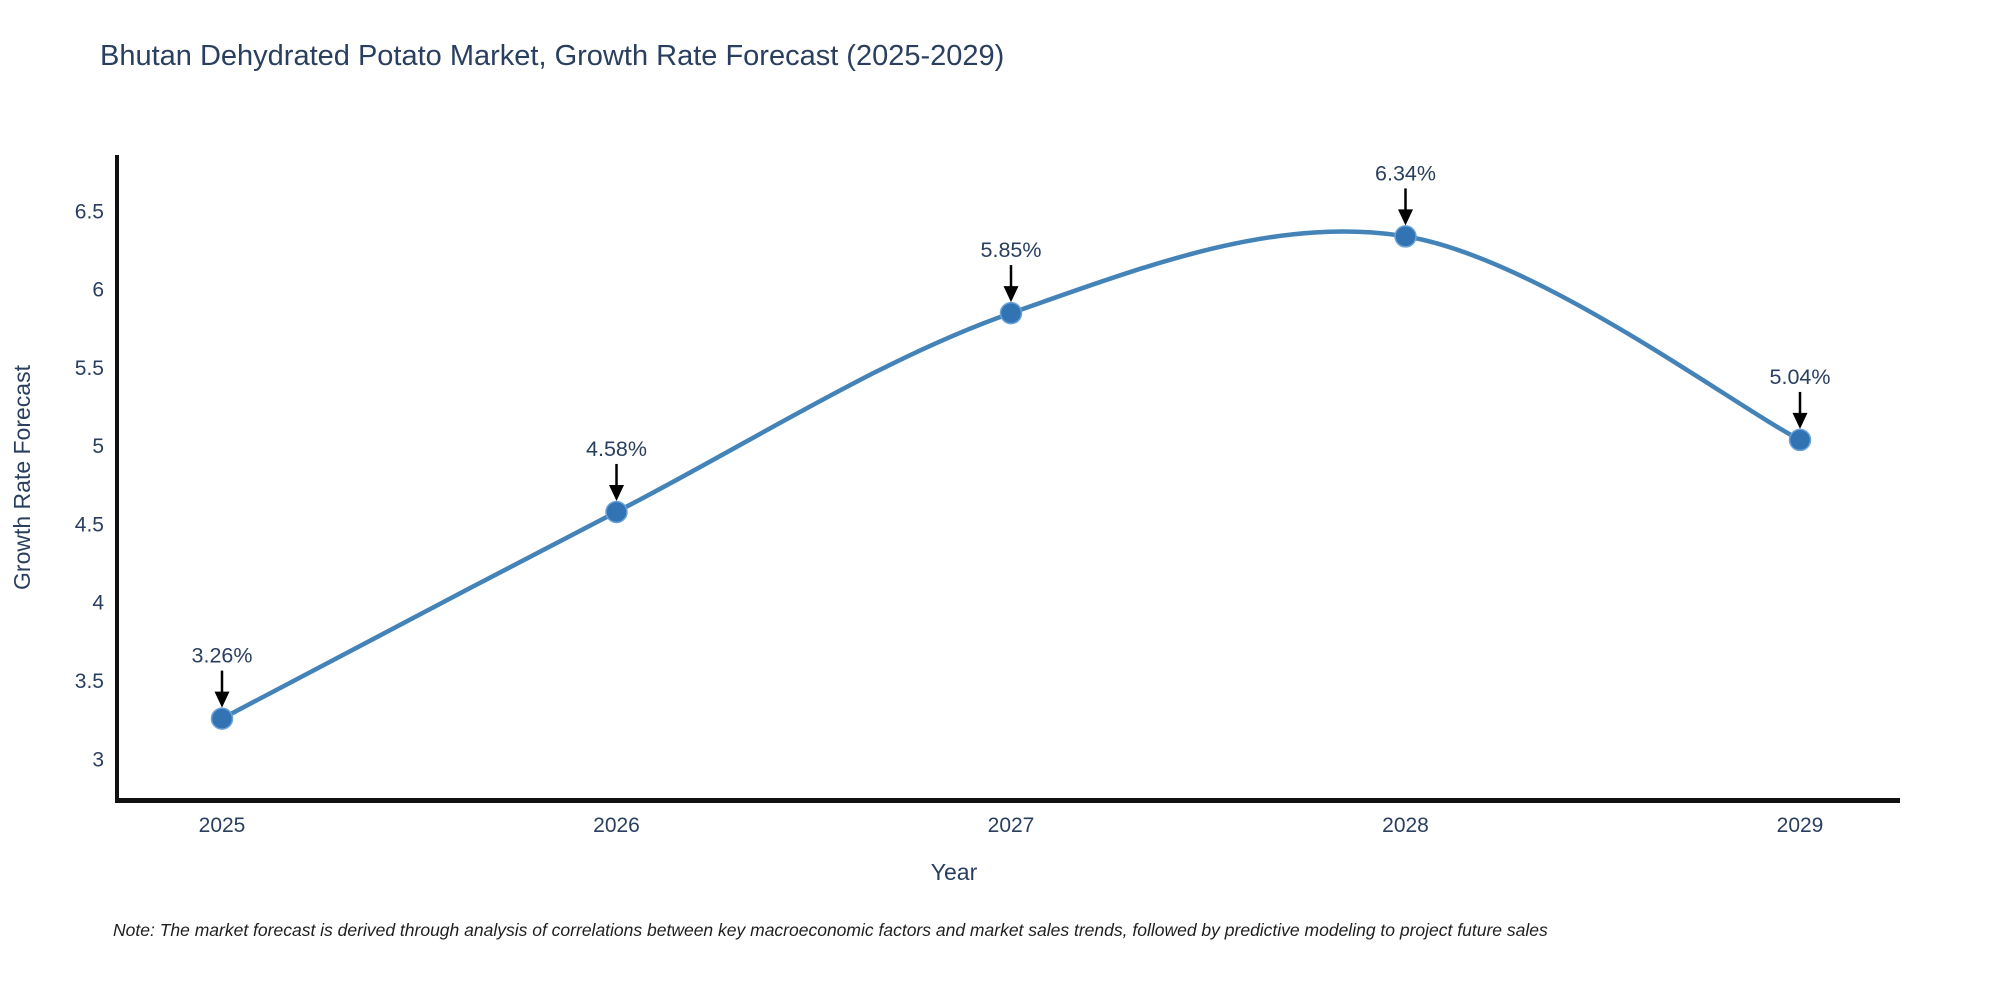 This screenshot has width=2000, height=1000. I want to click on data-point-label: 3.26%, so click(222, 656).